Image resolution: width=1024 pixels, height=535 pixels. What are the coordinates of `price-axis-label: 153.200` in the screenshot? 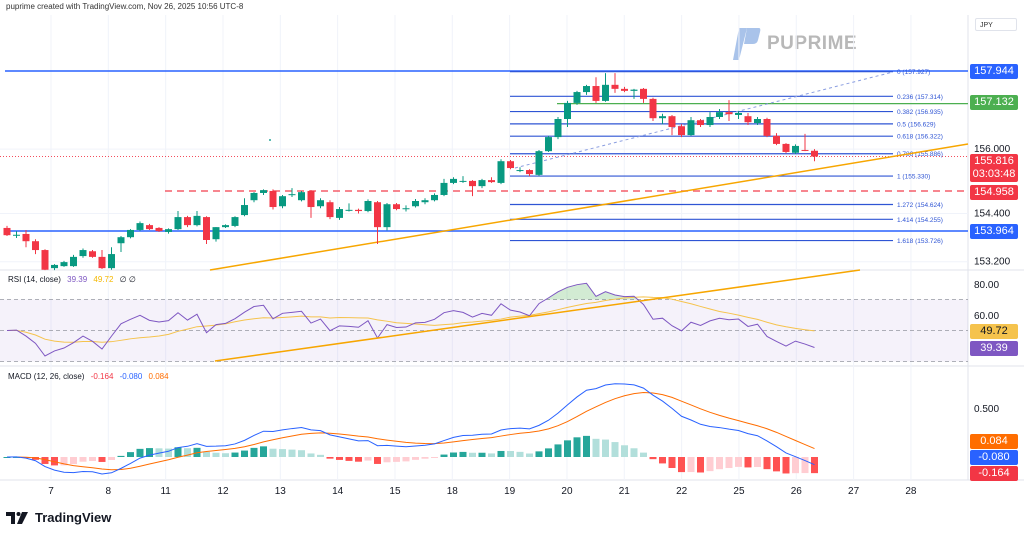 It's located at (992, 262).